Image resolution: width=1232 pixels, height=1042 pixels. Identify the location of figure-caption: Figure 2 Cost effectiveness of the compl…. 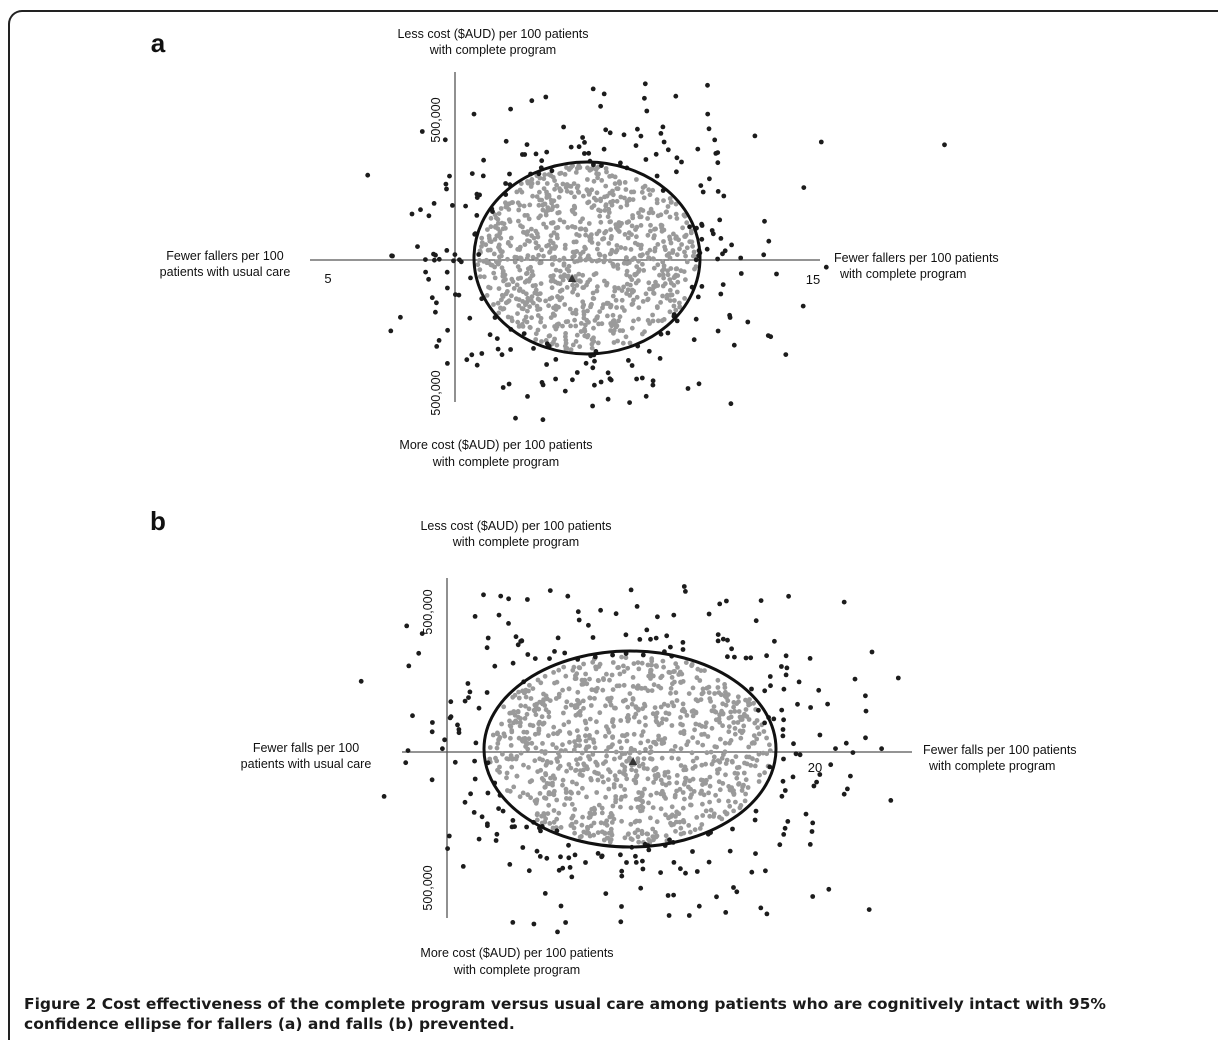
(614, 1014).